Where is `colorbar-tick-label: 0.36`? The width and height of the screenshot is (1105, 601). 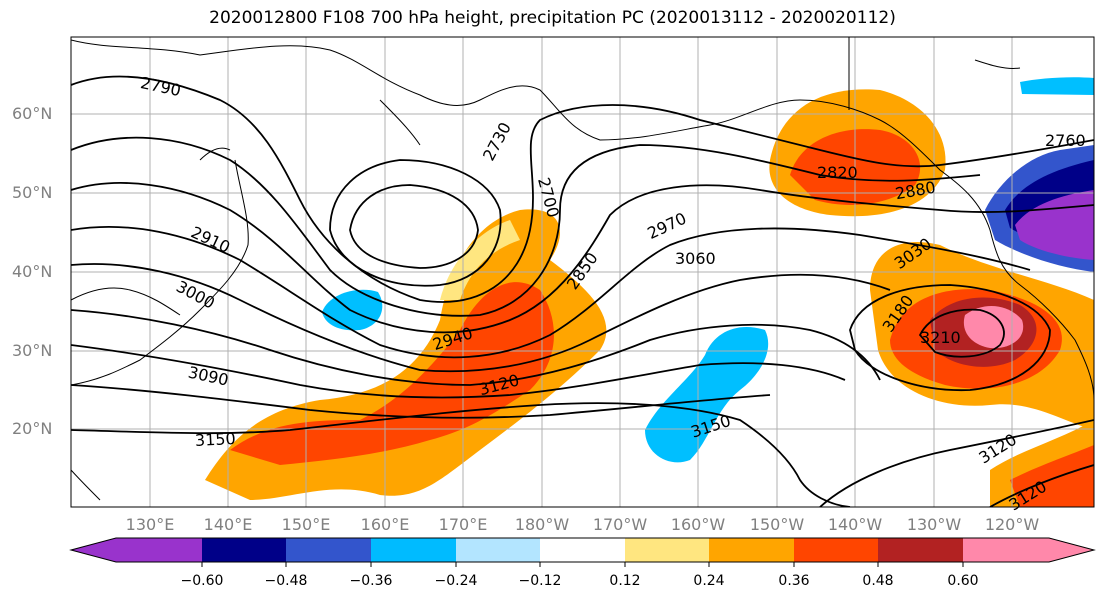 colorbar-tick-label: 0.36 is located at coordinates (794, 581).